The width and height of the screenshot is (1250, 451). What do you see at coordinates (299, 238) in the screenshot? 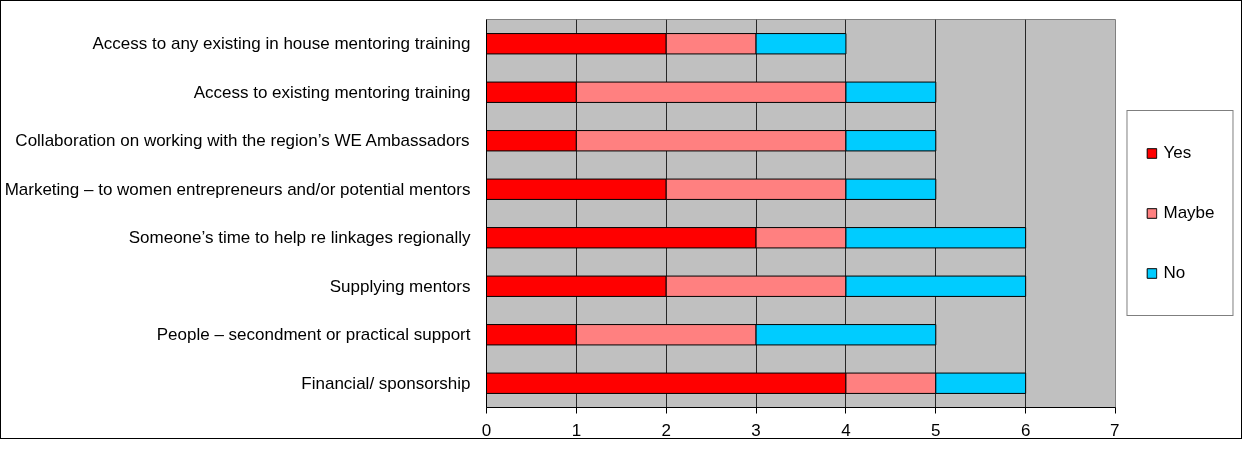
I see `y-tick-label: Someone’s time to help re linkages regionally` at bounding box center [299, 238].